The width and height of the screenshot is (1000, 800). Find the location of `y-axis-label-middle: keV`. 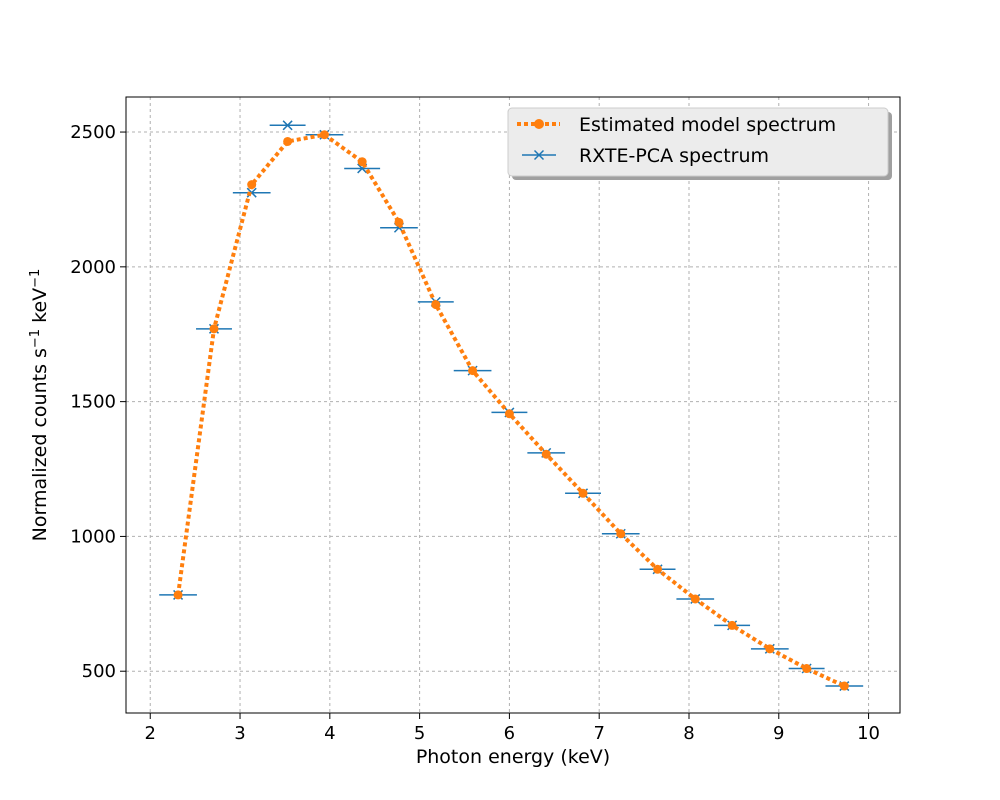

y-axis-label-middle: keV is located at coordinates (40, 308).